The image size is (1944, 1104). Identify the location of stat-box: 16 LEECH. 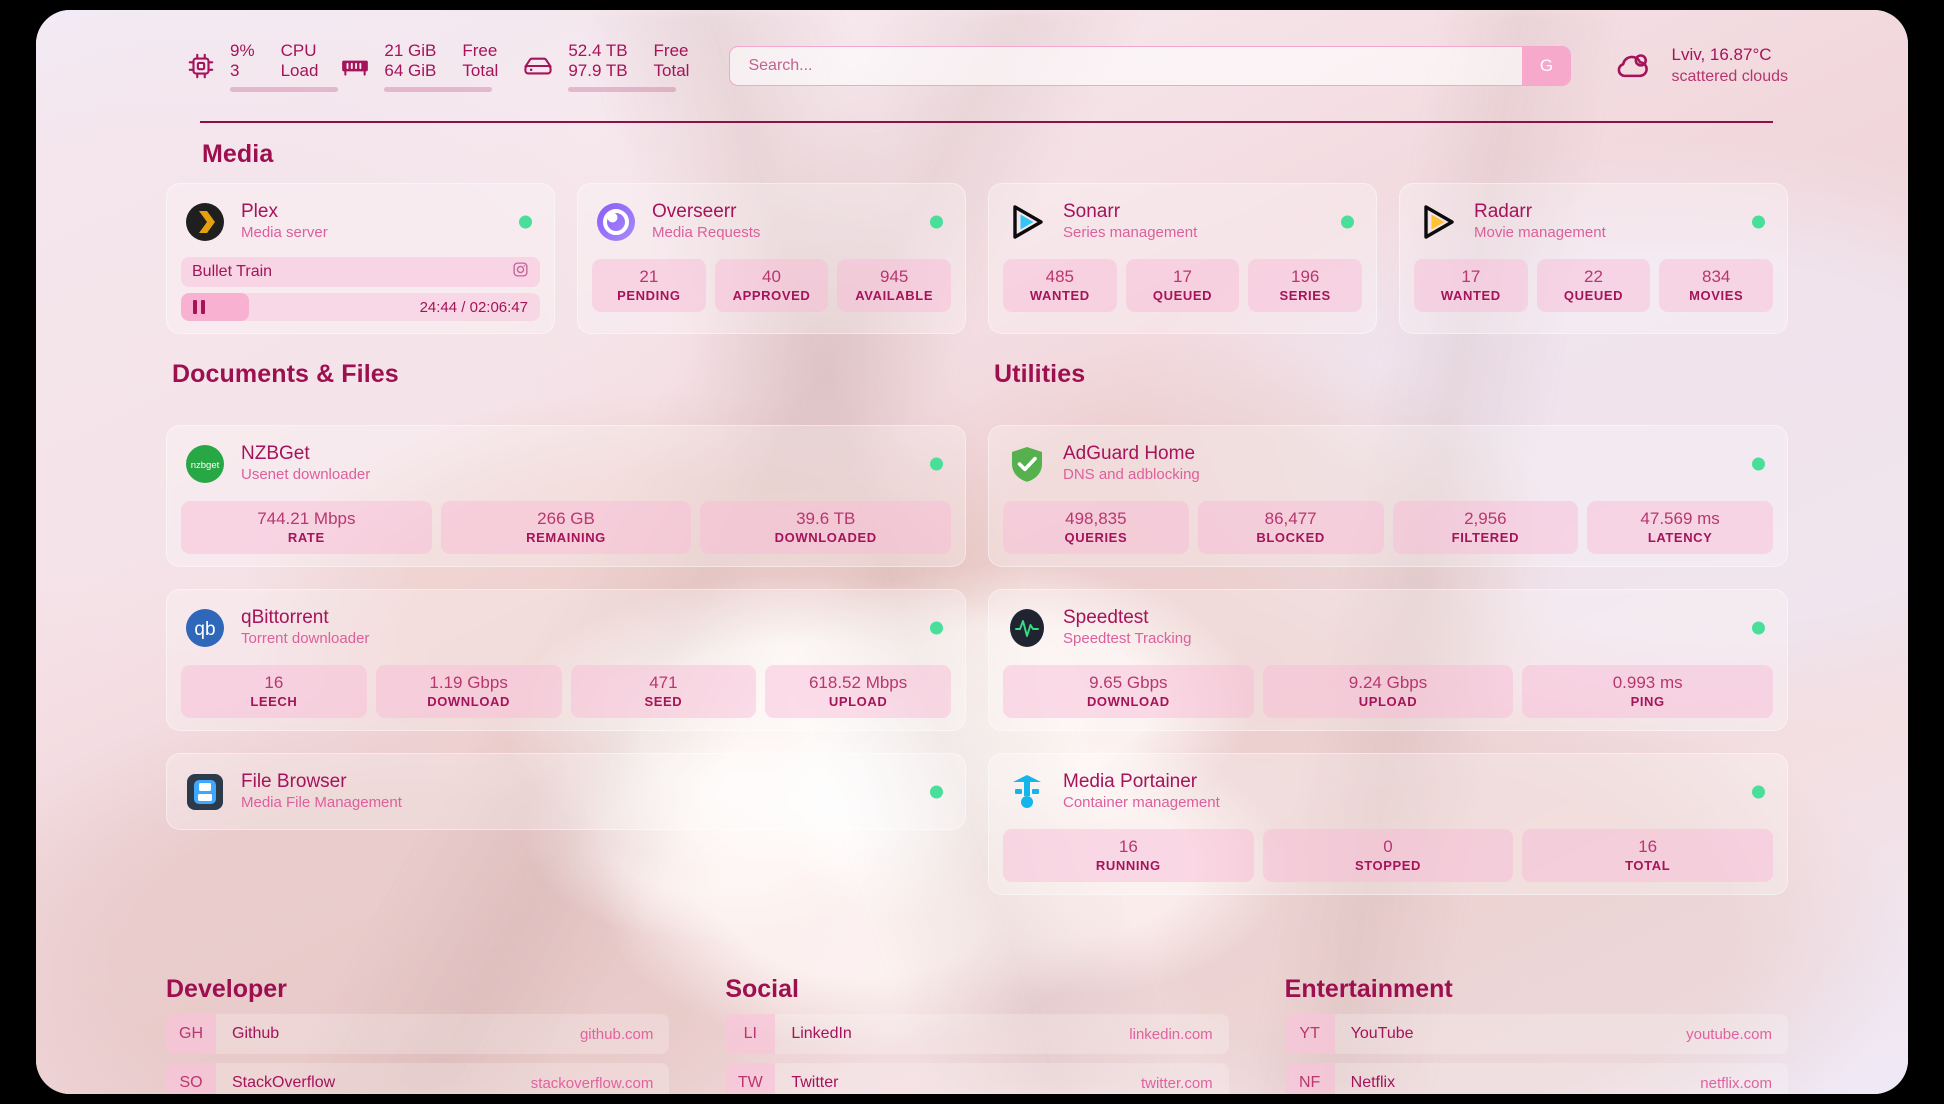
(274, 691).